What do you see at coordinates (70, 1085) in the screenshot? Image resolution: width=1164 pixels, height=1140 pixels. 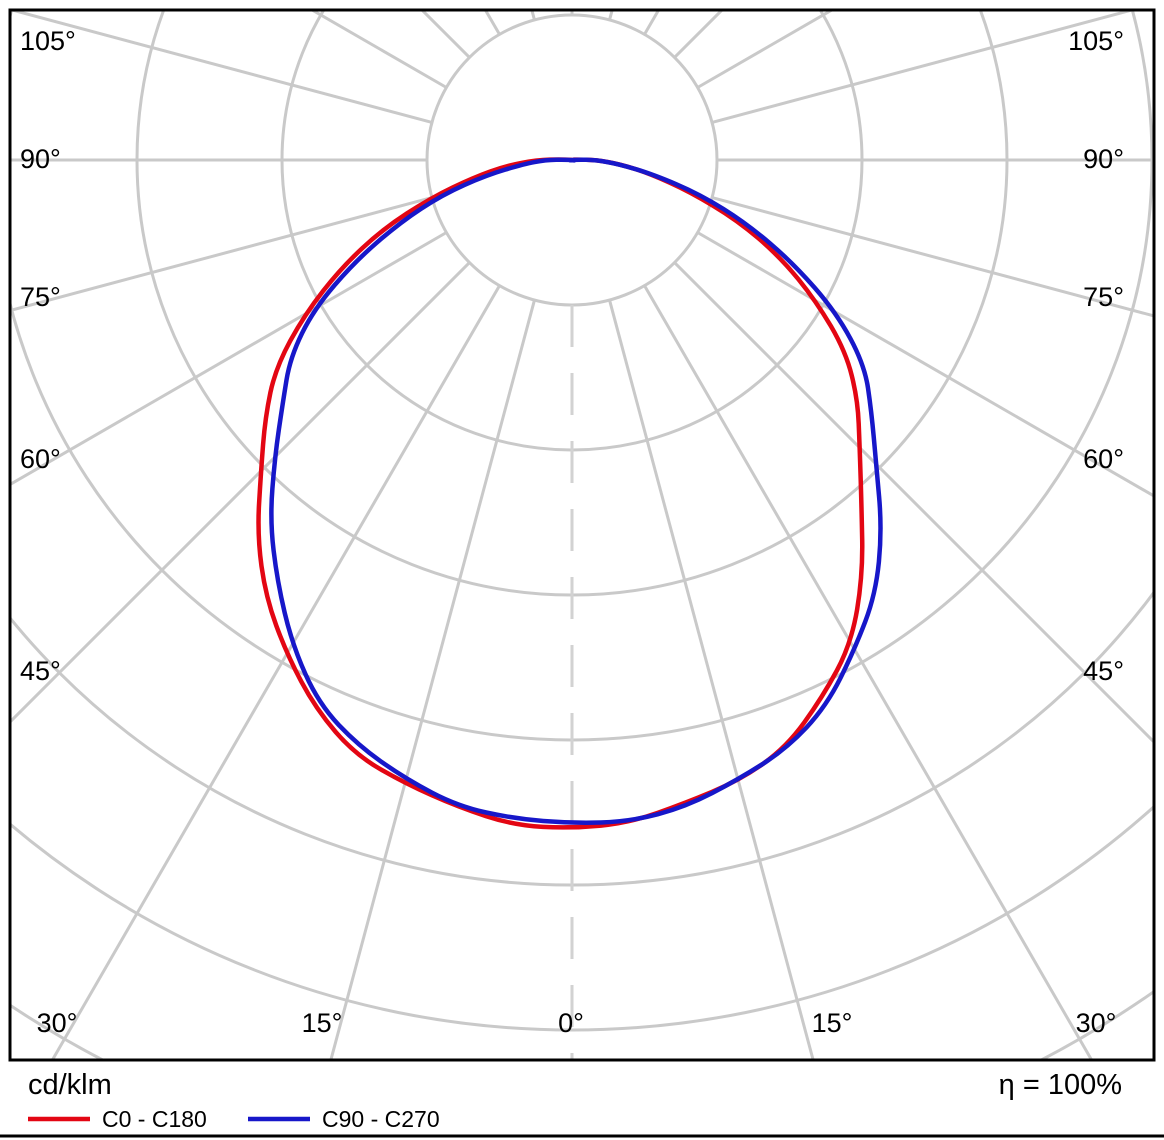 I see `units-label: cd/klm` at bounding box center [70, 1085].